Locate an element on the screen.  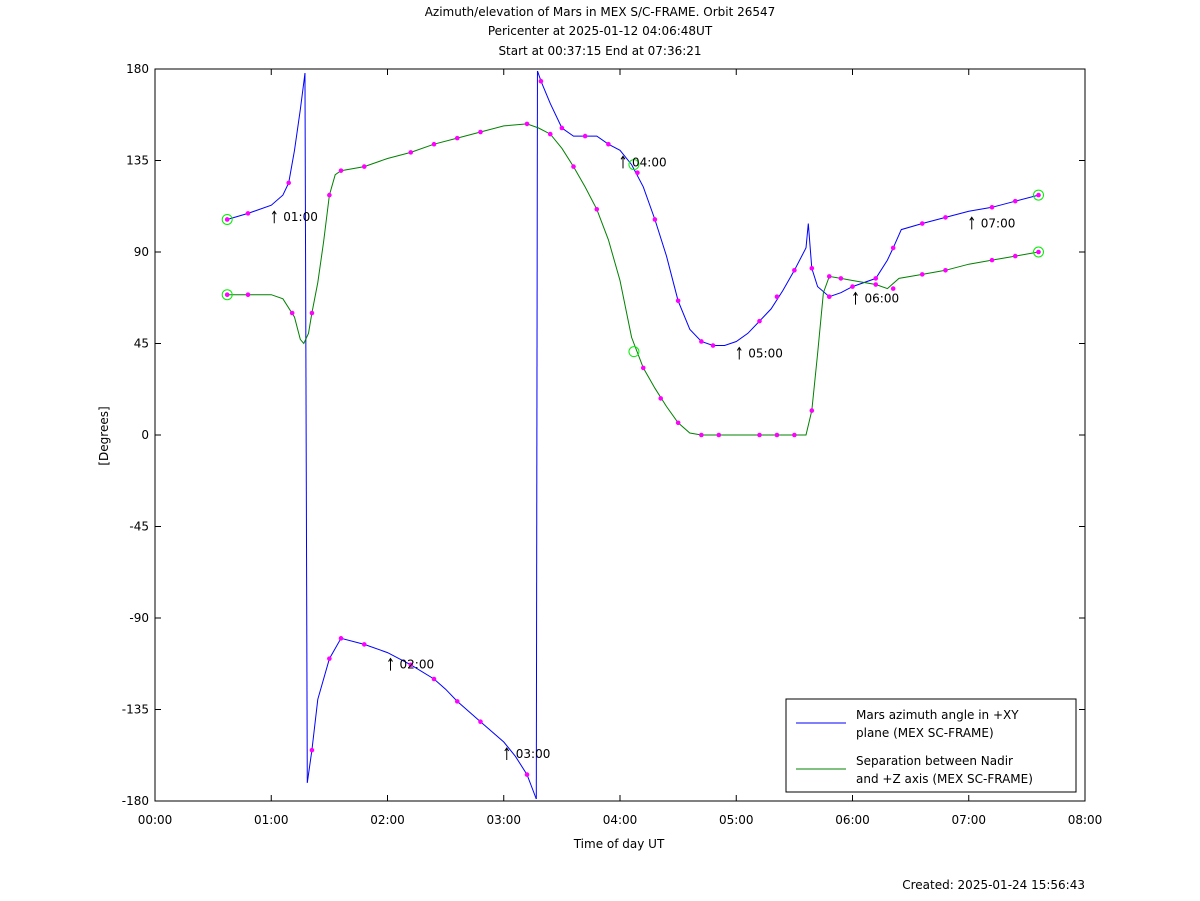
y-tick-label: -135 is located at coordinates (135, 710).